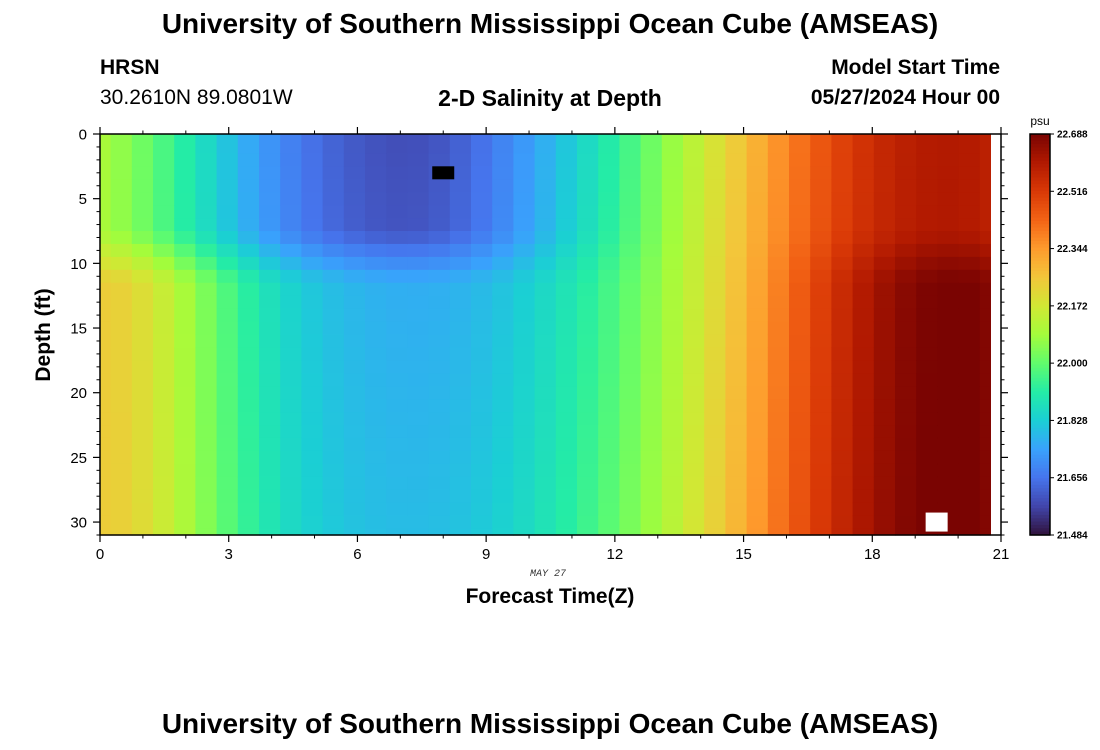 The image size is (1100, 750). Describe the element at coordinates (83, 199) in the screenshot. I see `y-tick-label: 5` at that location.